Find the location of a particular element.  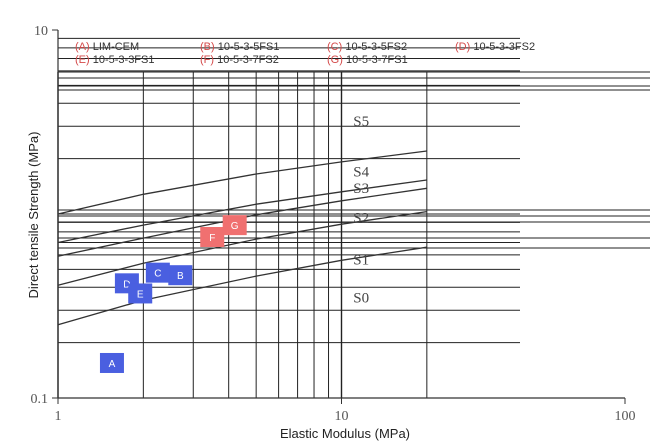

legend-item-c: (C) 10-5-3-5FS2 is located at coordinates (367, 47).